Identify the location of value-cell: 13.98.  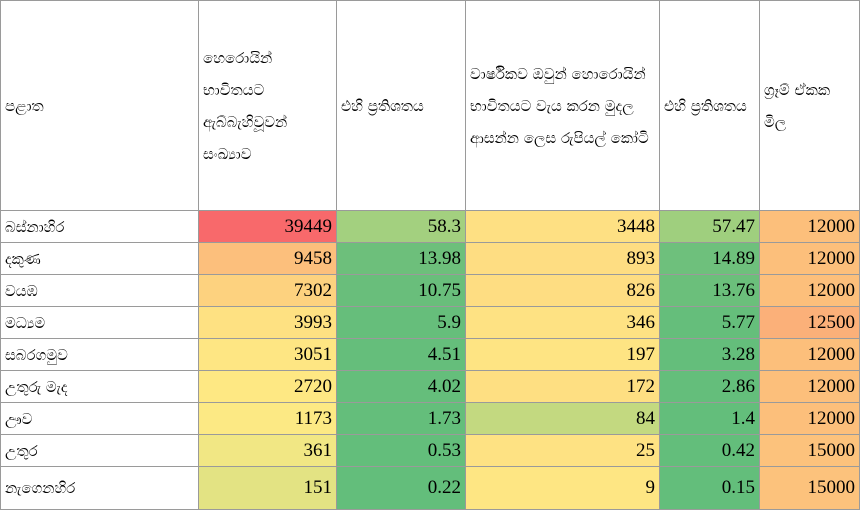
(401, 258).